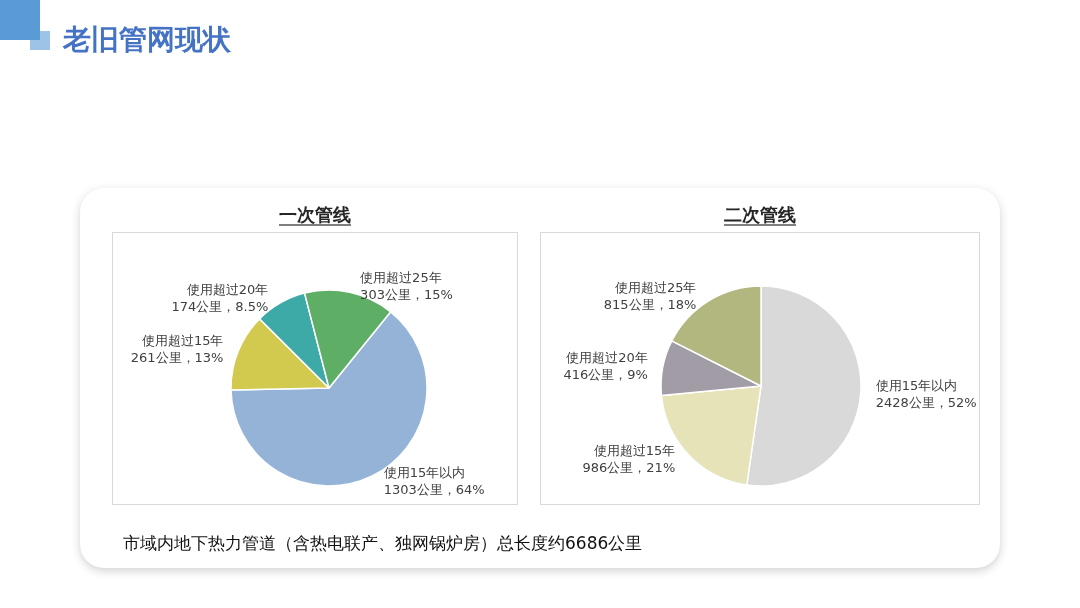 This screenshot has width=1080, height=608. Describe the element at coordinates (650, 304) in the screenshot. I see `data-label: 815公里，18%` at that location.